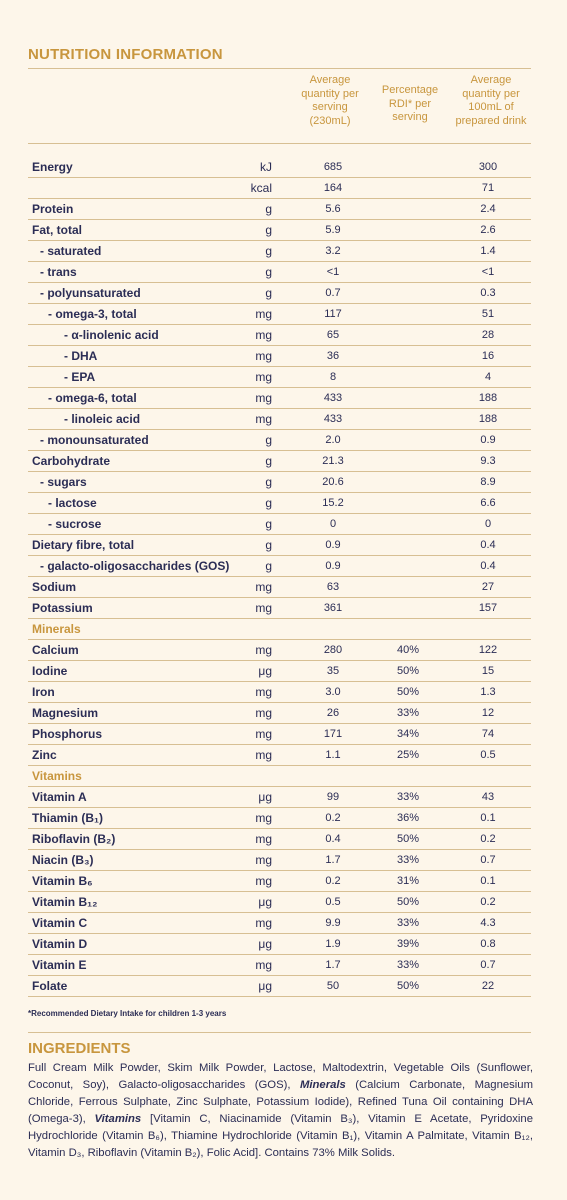  I want to click on table-row: - omega-3, total mg 117 51, so click(279, 314).